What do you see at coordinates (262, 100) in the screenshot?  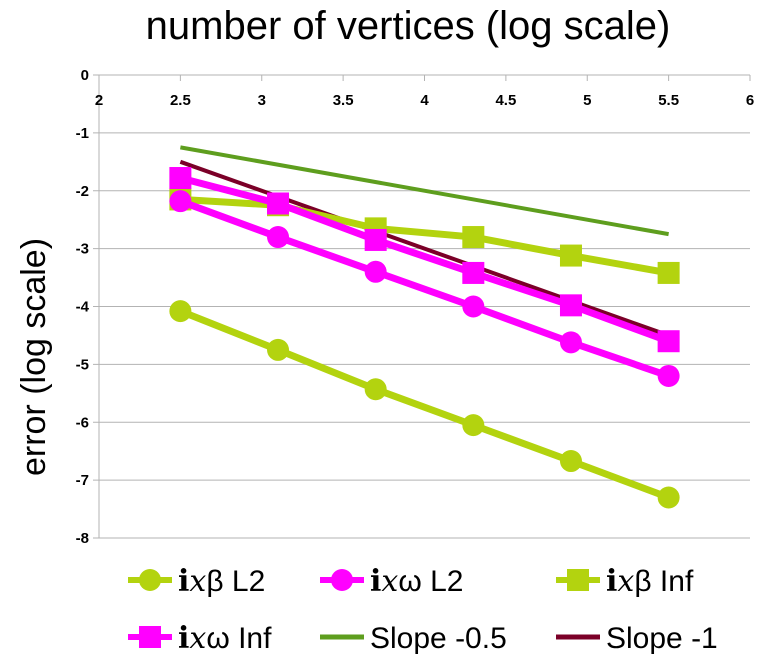 I see `x-tick-label: 3` at bounding box center [262, 100].